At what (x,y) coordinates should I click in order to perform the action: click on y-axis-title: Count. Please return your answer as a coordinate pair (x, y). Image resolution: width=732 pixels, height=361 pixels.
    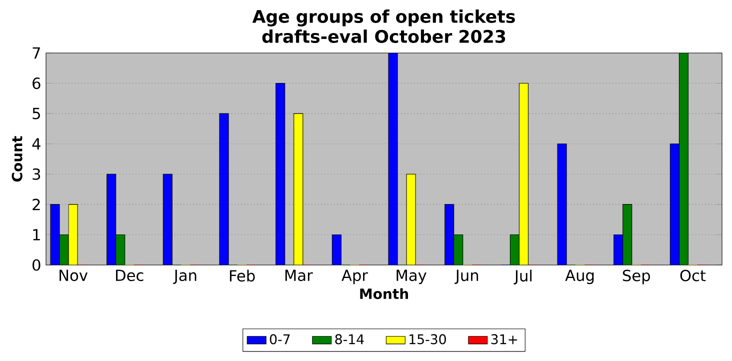
    Looking at the image, I should click on (17, 159).